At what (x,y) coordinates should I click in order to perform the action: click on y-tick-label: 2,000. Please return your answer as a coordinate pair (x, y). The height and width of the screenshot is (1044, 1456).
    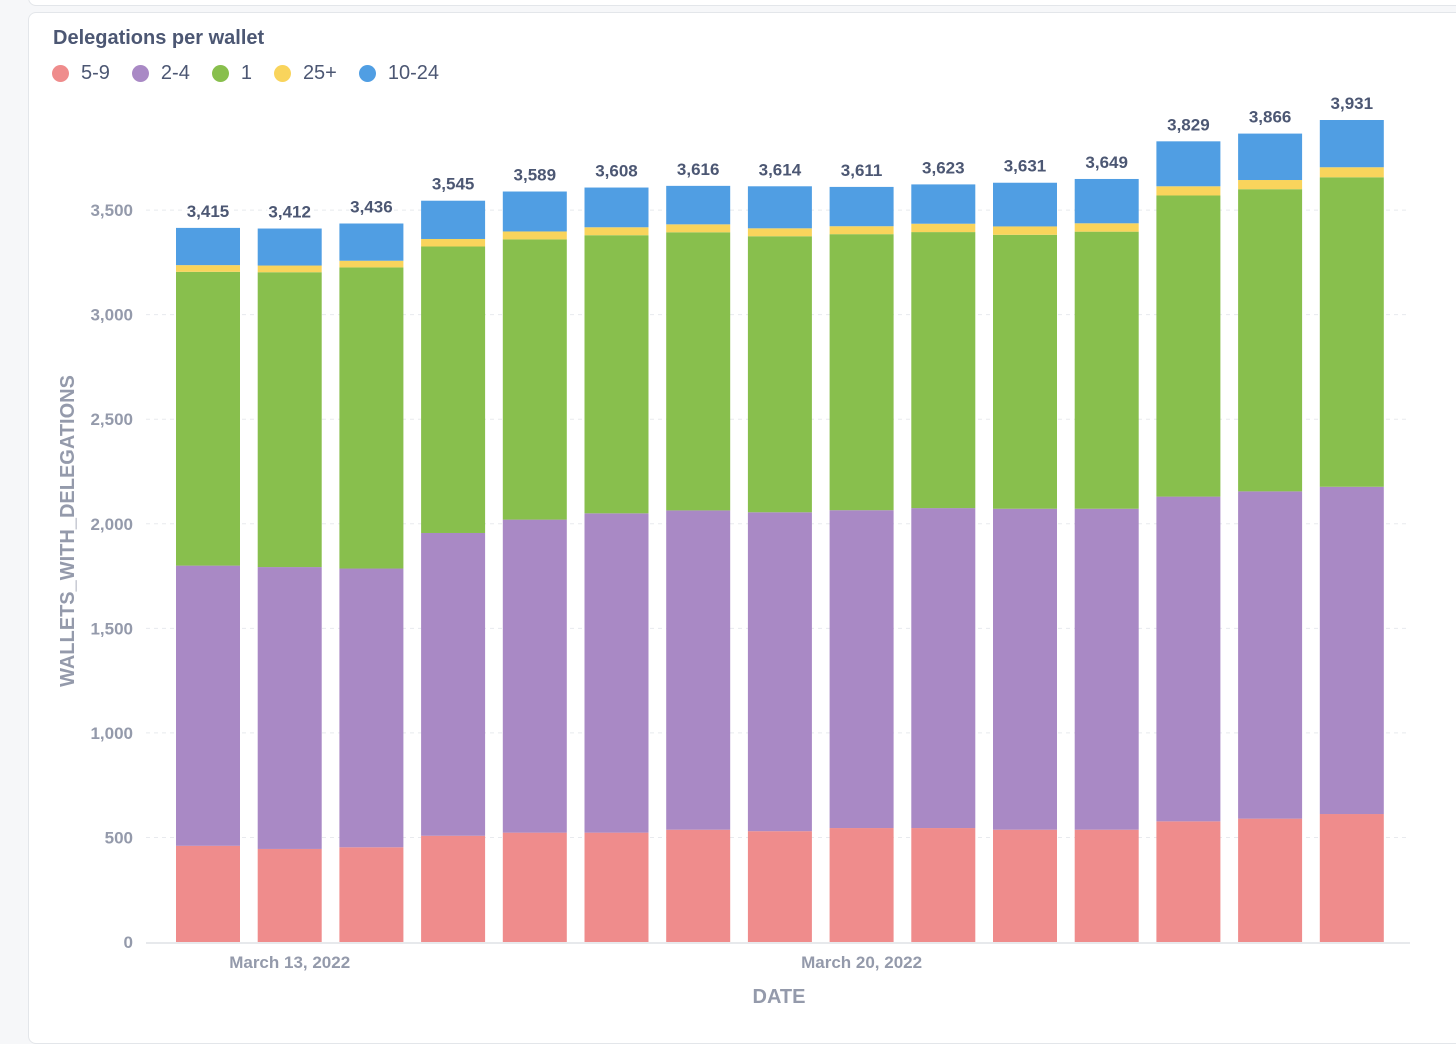
    Looking at the image, I should click on (111, 524).